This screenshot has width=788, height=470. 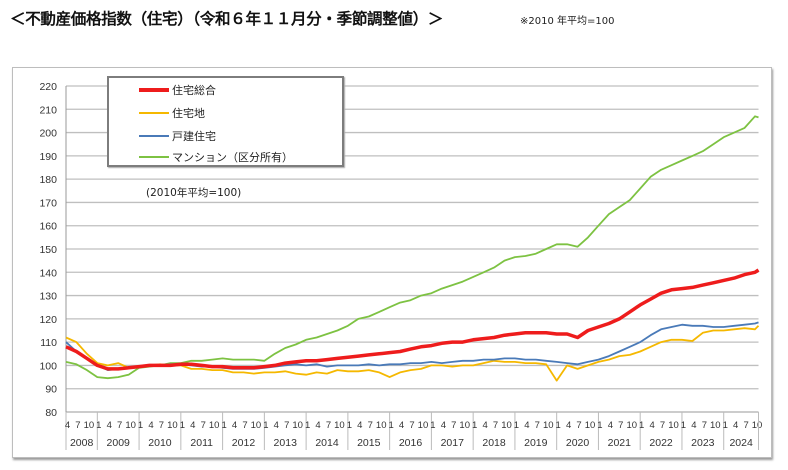 I want to click on year-label: 2017, so click(x=453, y=443).